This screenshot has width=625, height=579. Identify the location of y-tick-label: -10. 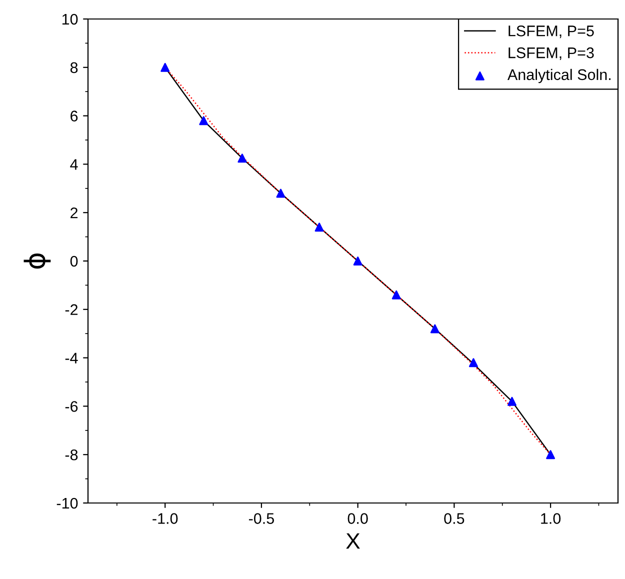
(67, 503).